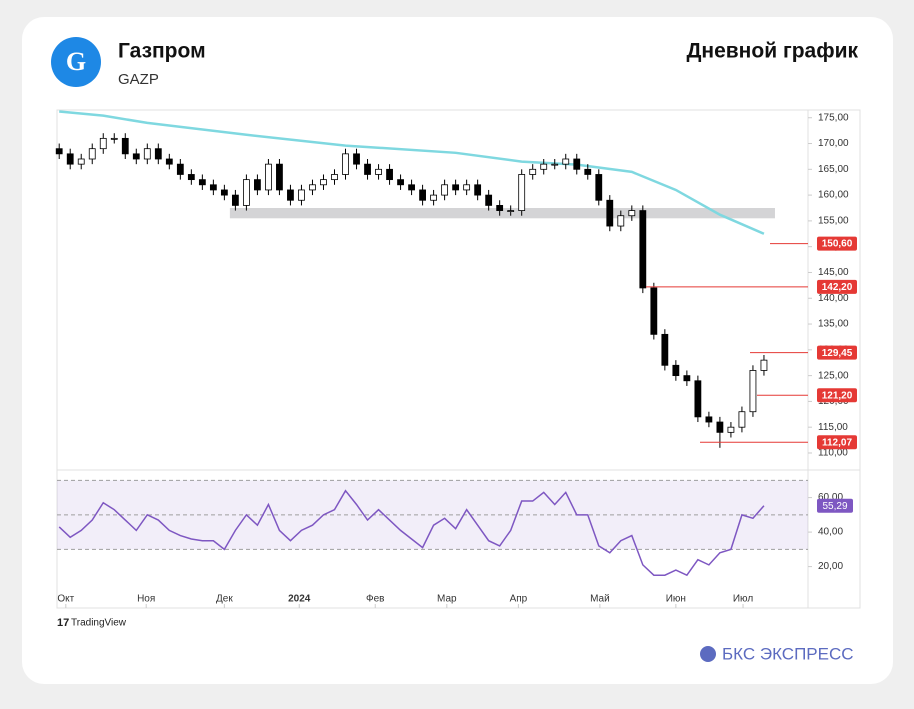 This screenshot has width=914, height=709. What do you see at coordinates (676, 599) in the screenshot?
I see `x-tick-label: Июн` at bounding box center [676, 599].